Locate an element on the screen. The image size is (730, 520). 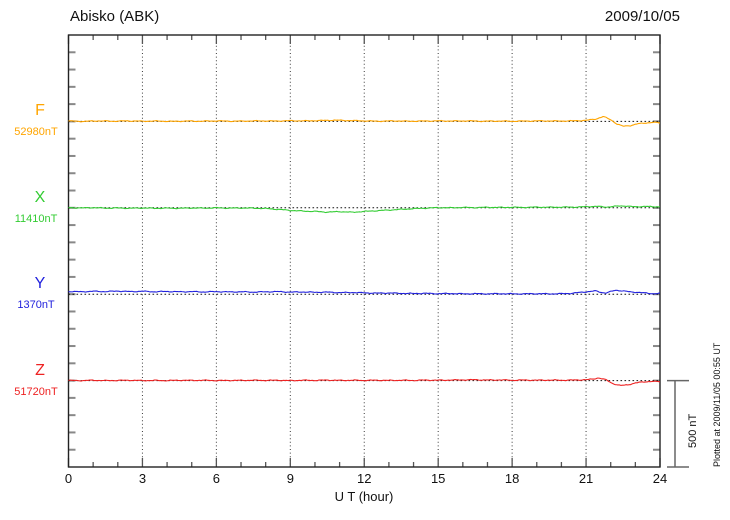
x-tick-label-15: 15 is located at coordinates (438, 478).